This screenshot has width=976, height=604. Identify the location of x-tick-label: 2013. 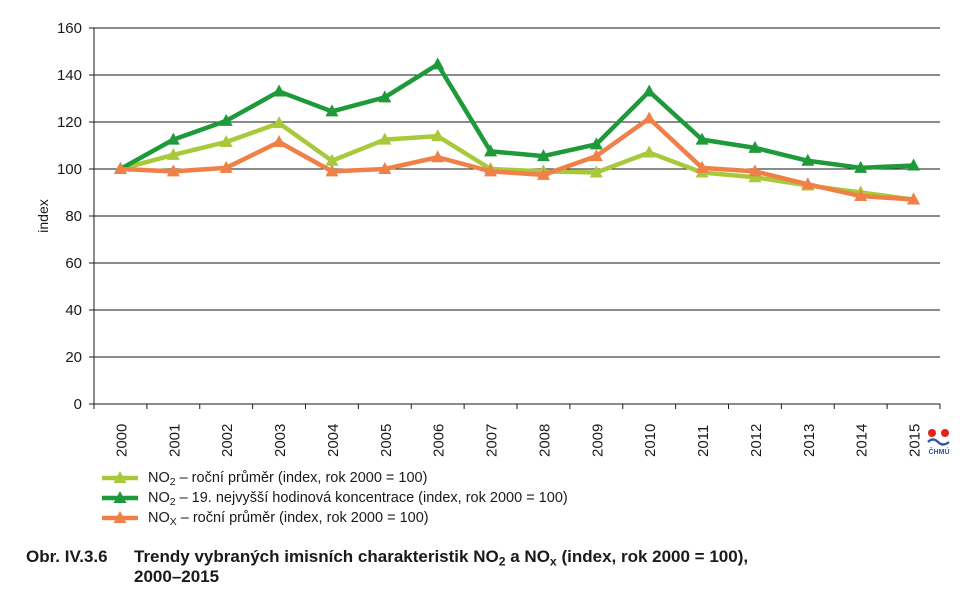
(809, 440).